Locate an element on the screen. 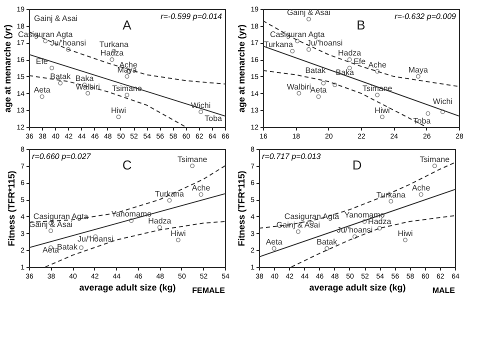  data-label: Baka is located at coordinates (84, 78).